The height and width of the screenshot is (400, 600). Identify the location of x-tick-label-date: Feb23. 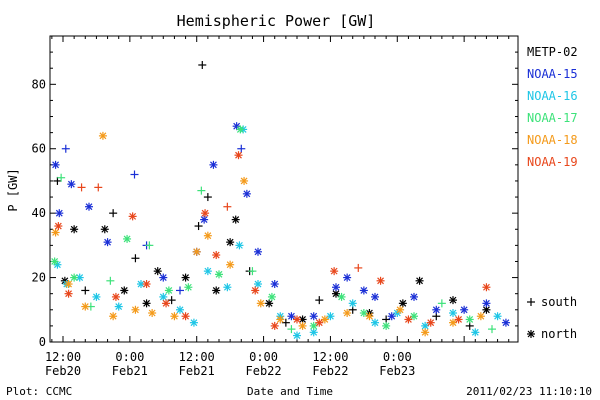
(397, 371).